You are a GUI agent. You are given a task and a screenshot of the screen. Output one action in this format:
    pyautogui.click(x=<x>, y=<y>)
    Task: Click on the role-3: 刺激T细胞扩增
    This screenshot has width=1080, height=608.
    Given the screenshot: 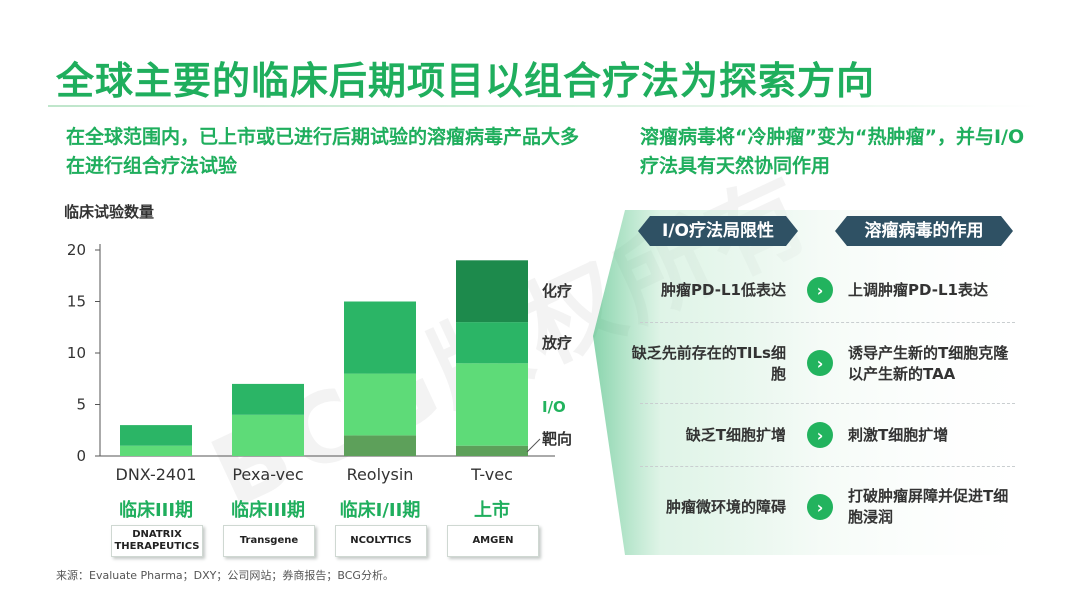 What is the action you would take?
    pyautogui.click(x=898, y=435)
    